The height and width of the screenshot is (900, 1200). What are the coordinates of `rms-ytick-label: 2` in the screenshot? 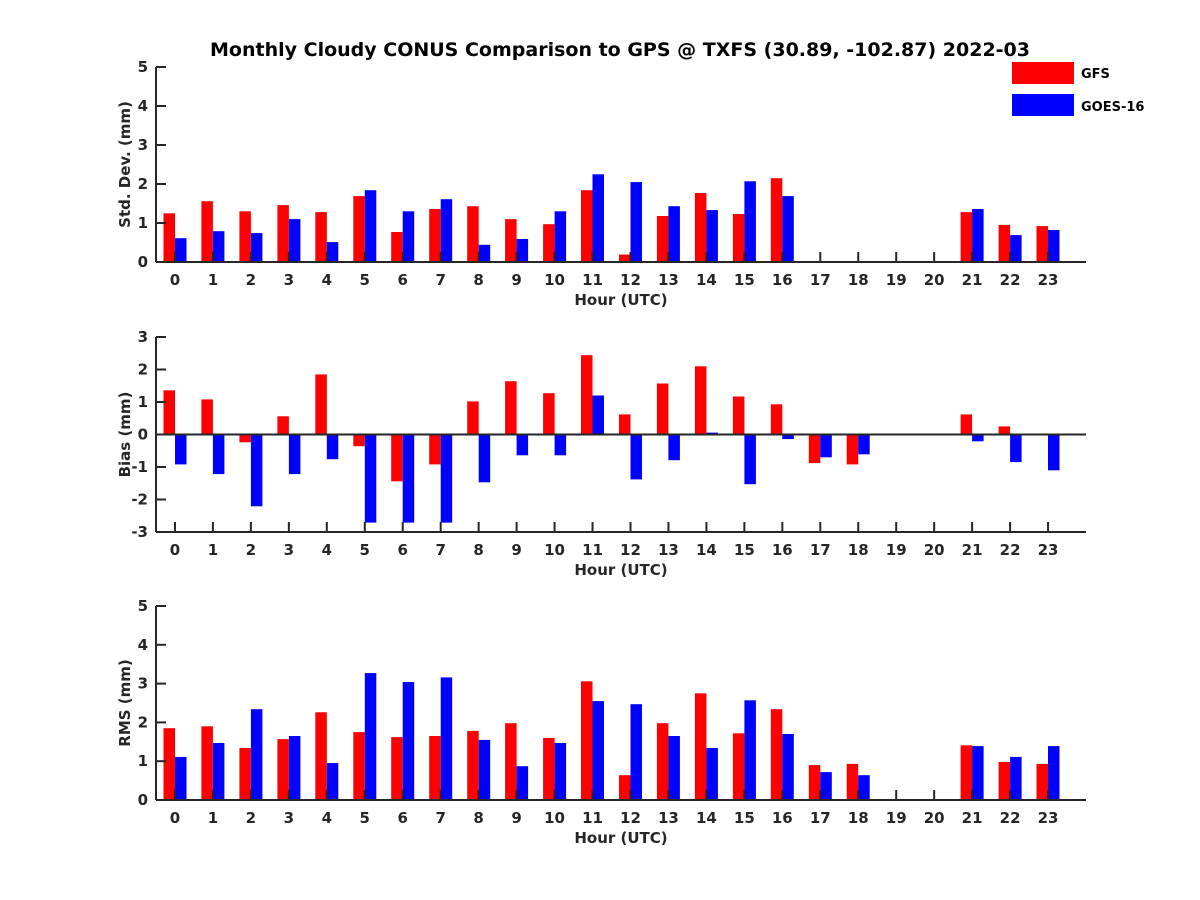 It's located at (143, 722).